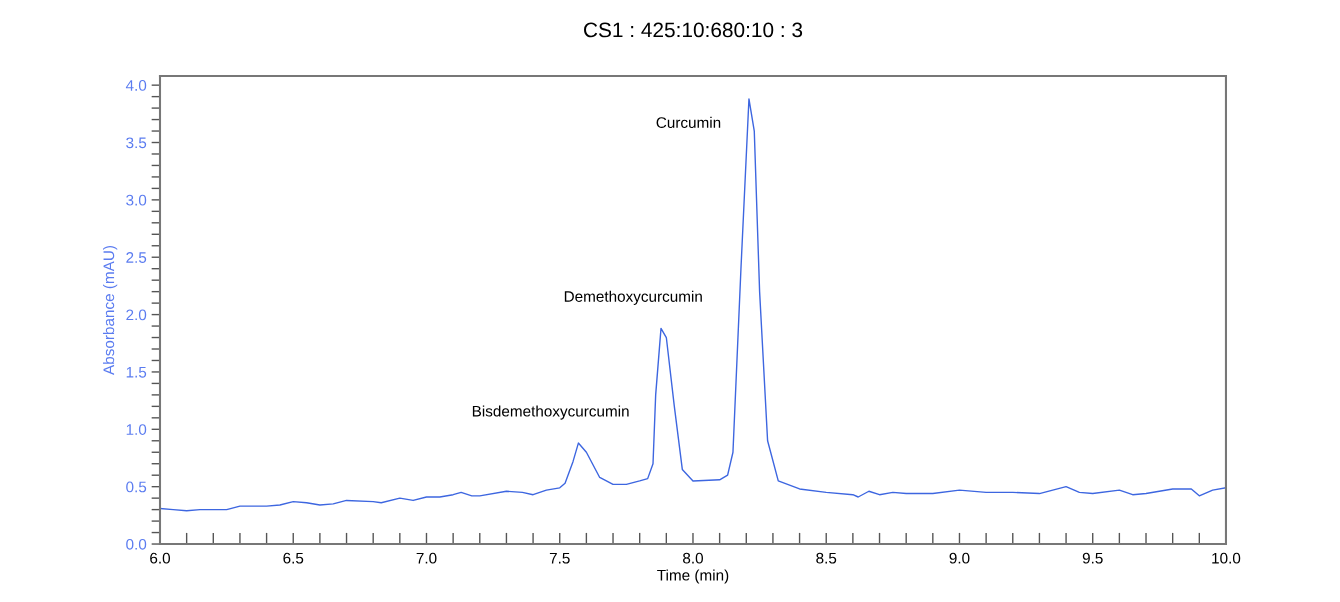  I want to click on y-tick-label: 0.0, so click(136, 544).